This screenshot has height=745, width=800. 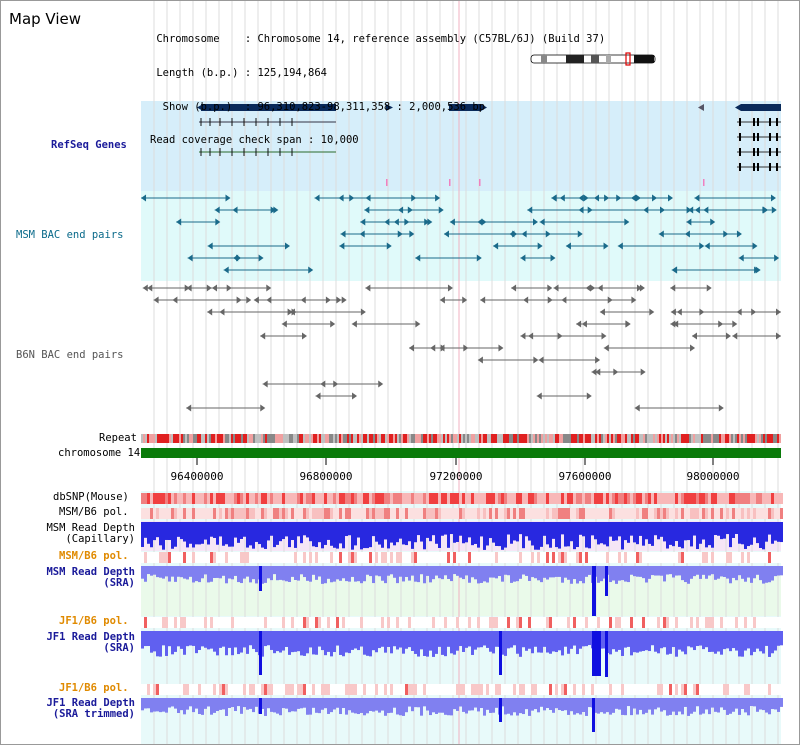 I want to click on b6n-bac-label: B6N BAC end pairs, so click(x=70, y=355).